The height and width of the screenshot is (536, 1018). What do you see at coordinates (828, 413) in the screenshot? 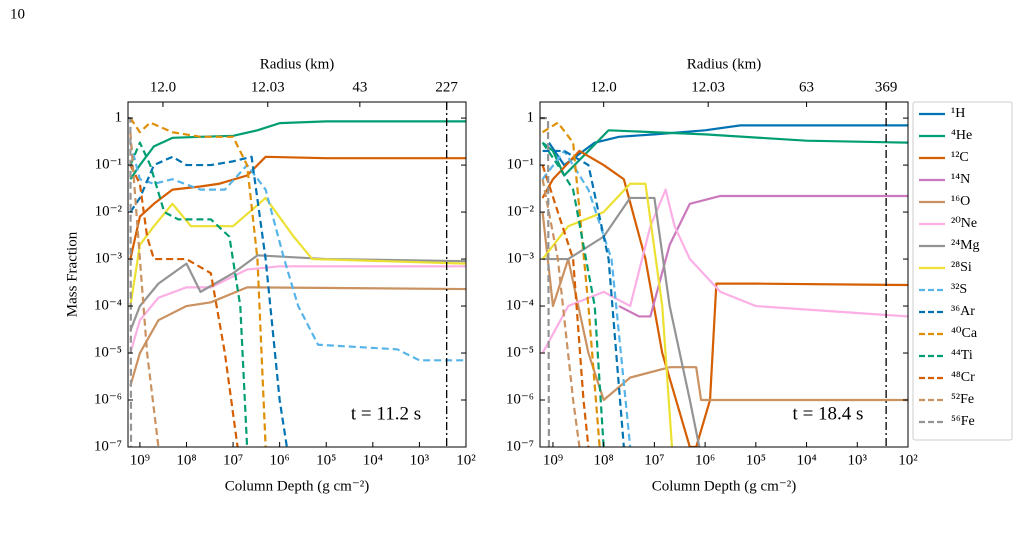
I see `annotation: t = 18.4 s` at bounding box center [828, 413].